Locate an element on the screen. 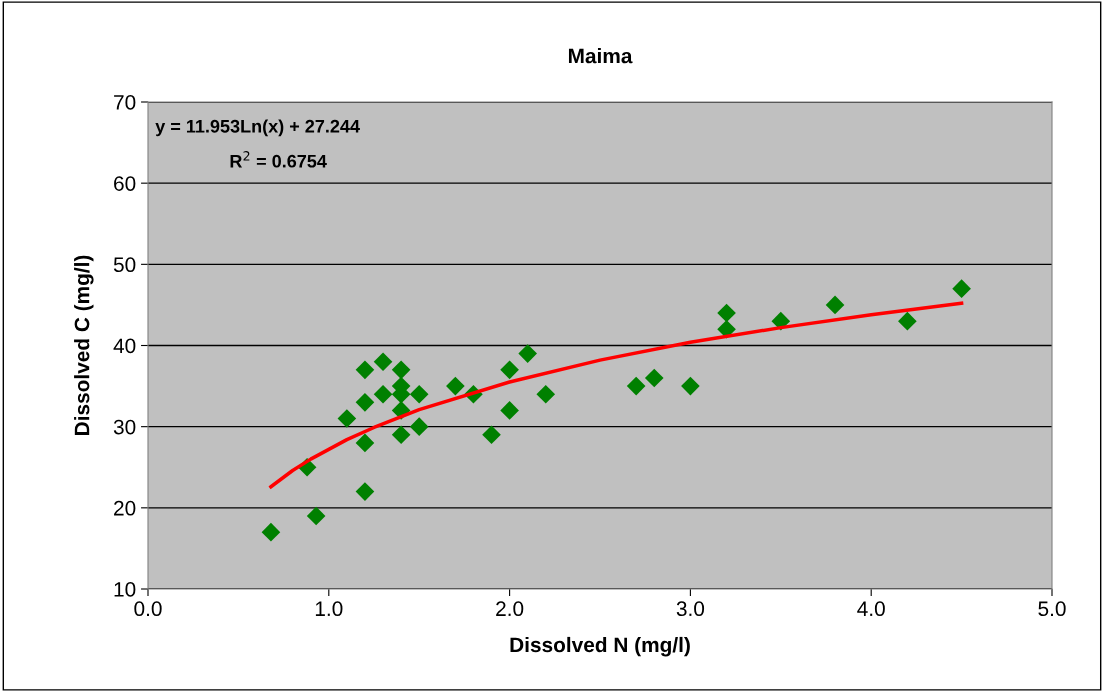 Image resolution: width=1104 pixels, height=692 pixels. x-tick-label: 3.0 is located at coordinates (690, 609).